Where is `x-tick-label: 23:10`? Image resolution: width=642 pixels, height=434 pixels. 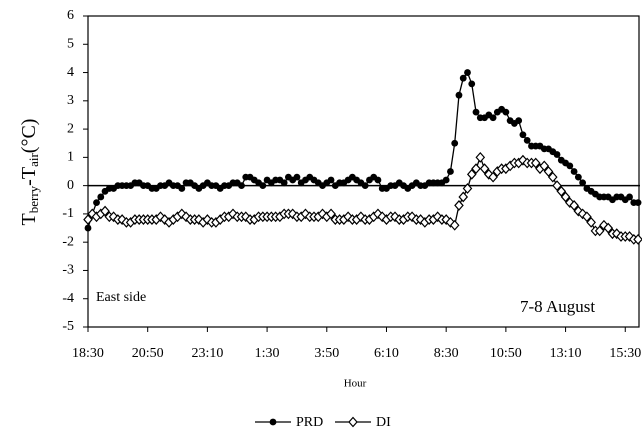
x-tick-label: 23:10 is located at coordinates (207, 353).